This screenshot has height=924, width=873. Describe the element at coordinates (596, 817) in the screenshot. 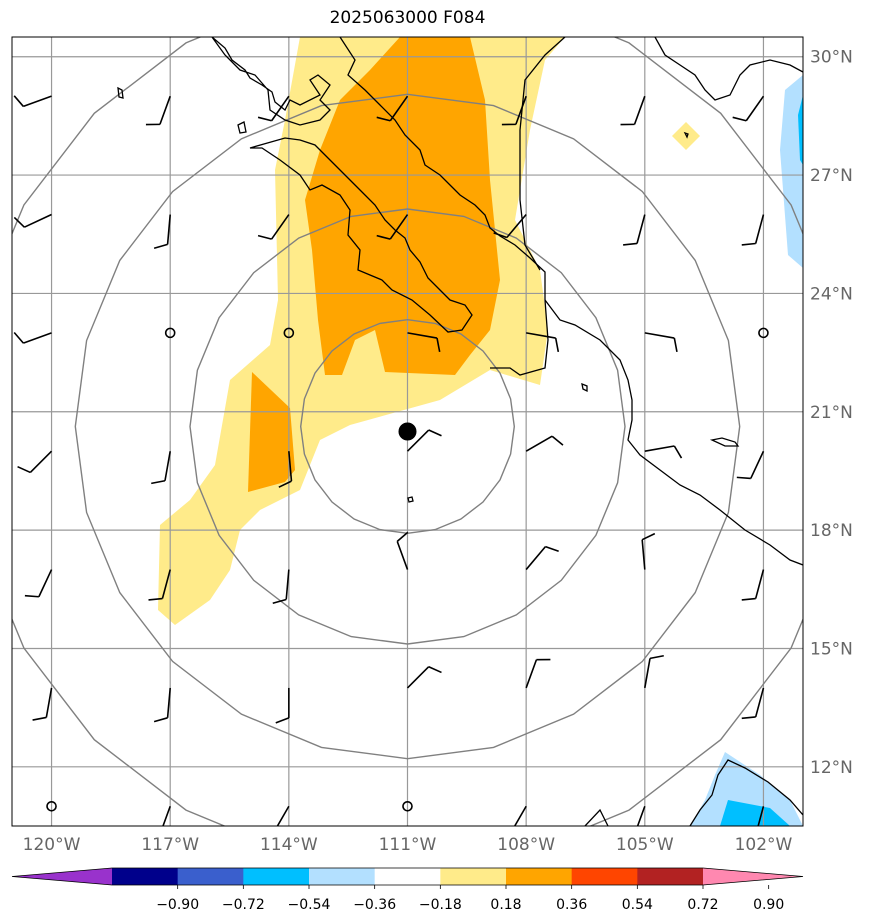

I see `coastline-bottom` at that location.